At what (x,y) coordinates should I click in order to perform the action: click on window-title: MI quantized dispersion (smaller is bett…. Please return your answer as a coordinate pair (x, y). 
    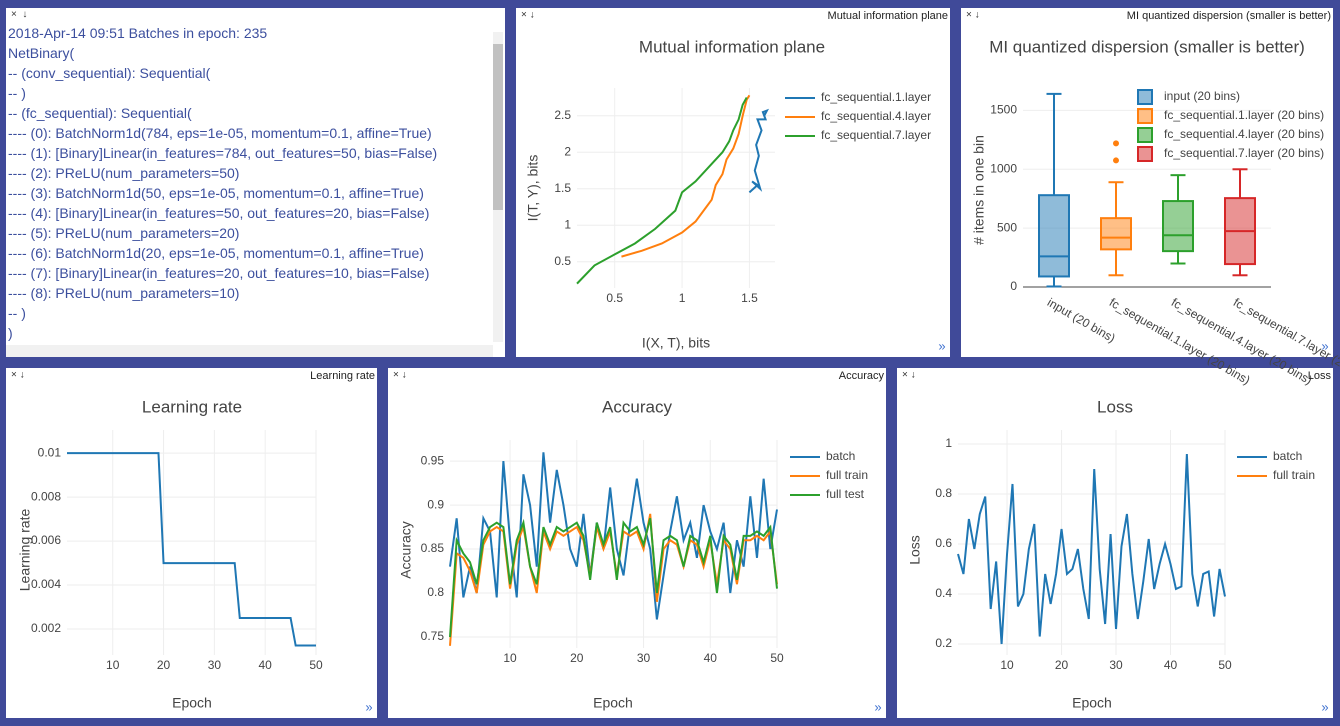
    Looking at the image, I should click on (1229, 16).